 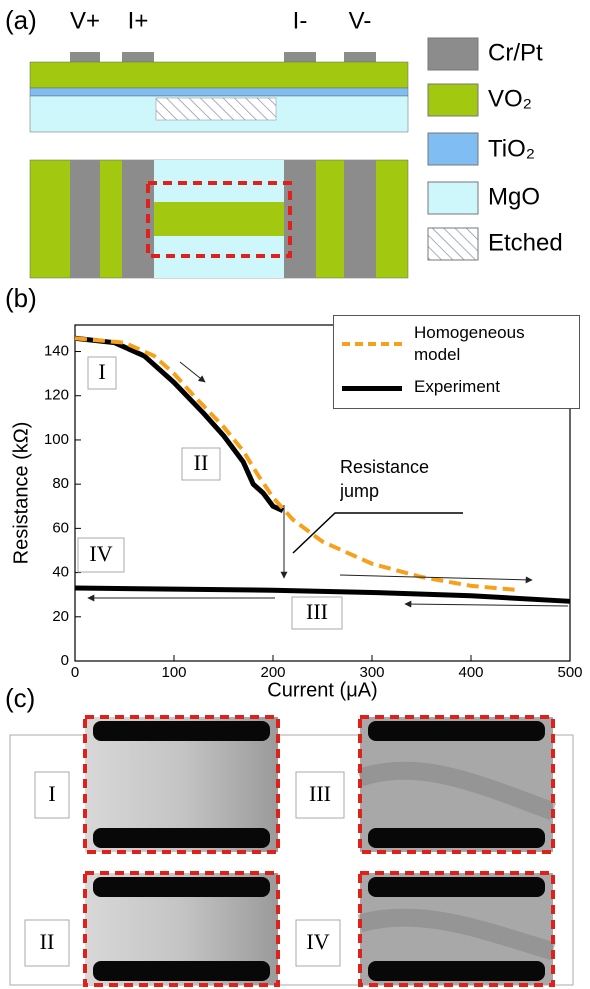 What do you see at coordinates (469, 343) in the screenshot?
I see `legend-label: Homogeneous model` at bounding box center [469, 343].